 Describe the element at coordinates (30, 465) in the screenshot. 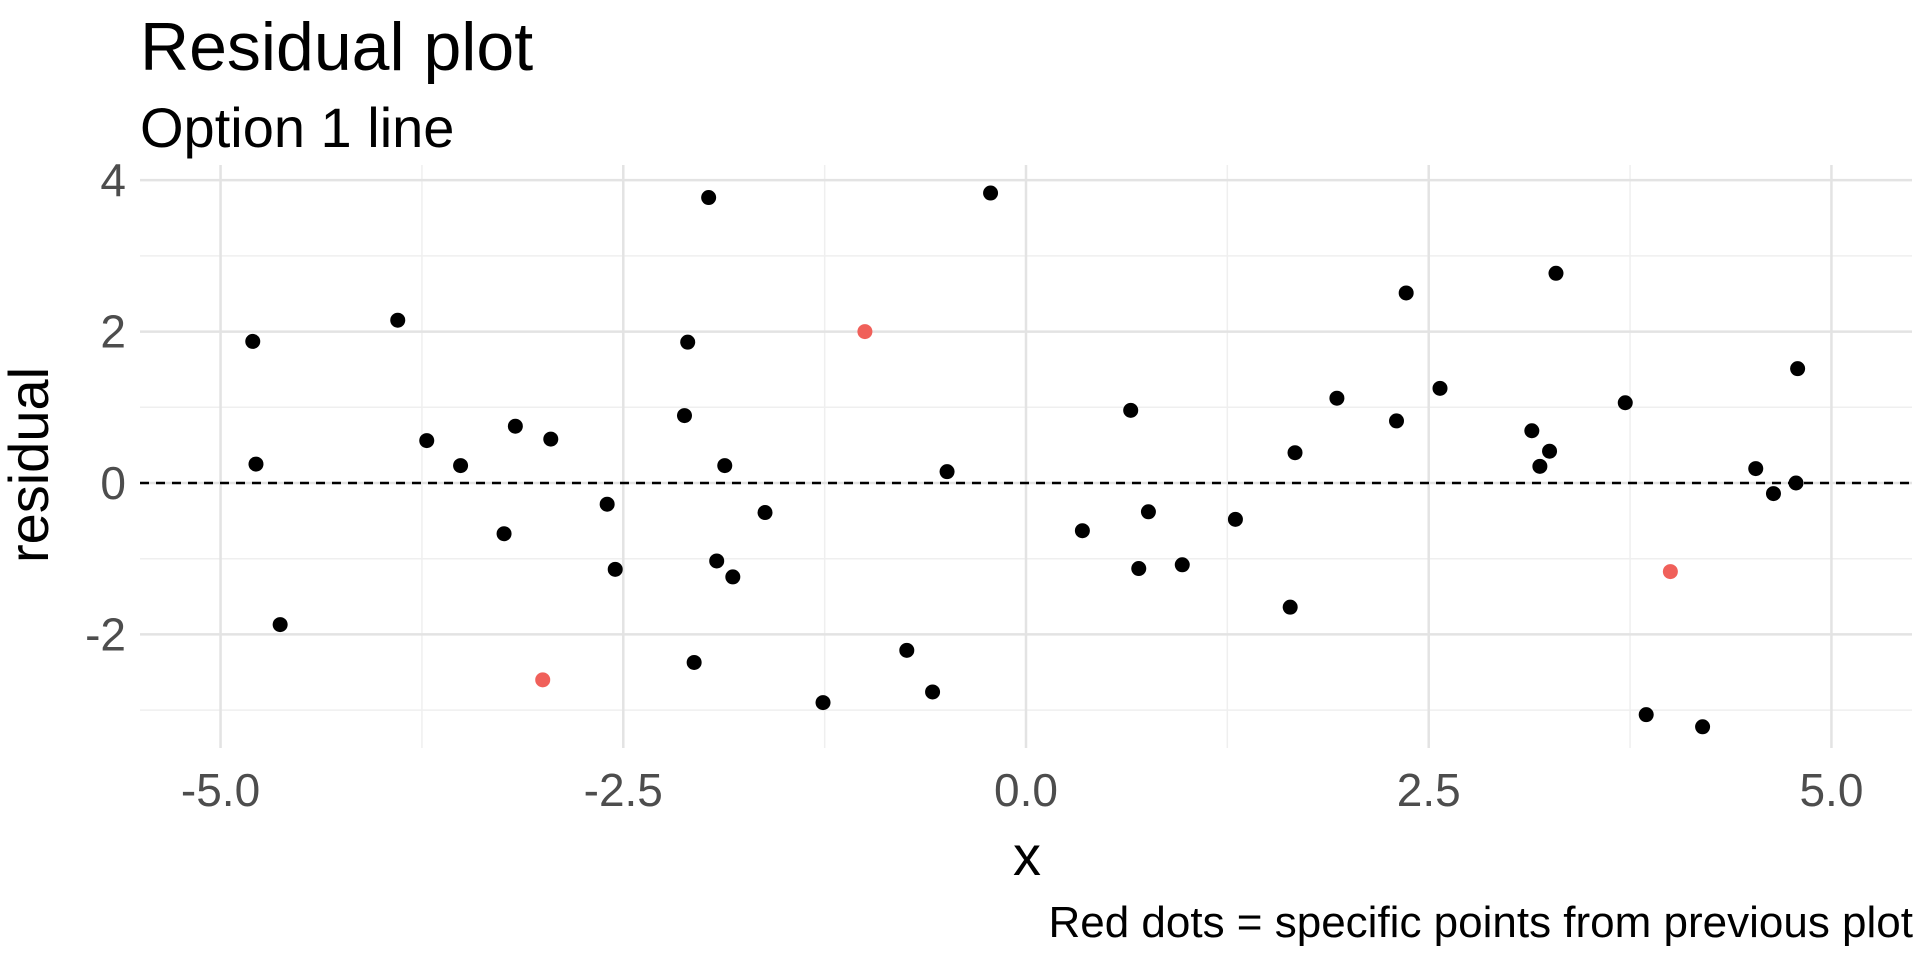

I see `y-axis-title: residual` at that location.